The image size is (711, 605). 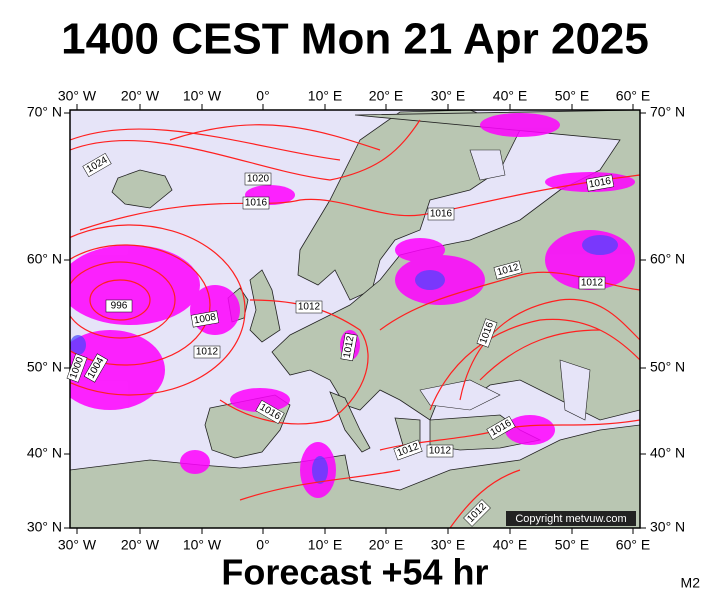 I want to click on copyright-box, so click(x=571, y=518).